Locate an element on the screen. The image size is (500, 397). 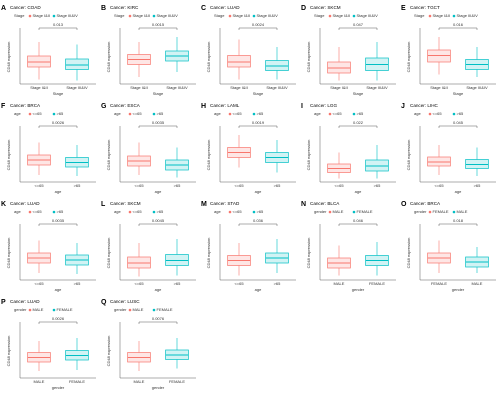
panel-letter: P is located at coordinates (3, 302).